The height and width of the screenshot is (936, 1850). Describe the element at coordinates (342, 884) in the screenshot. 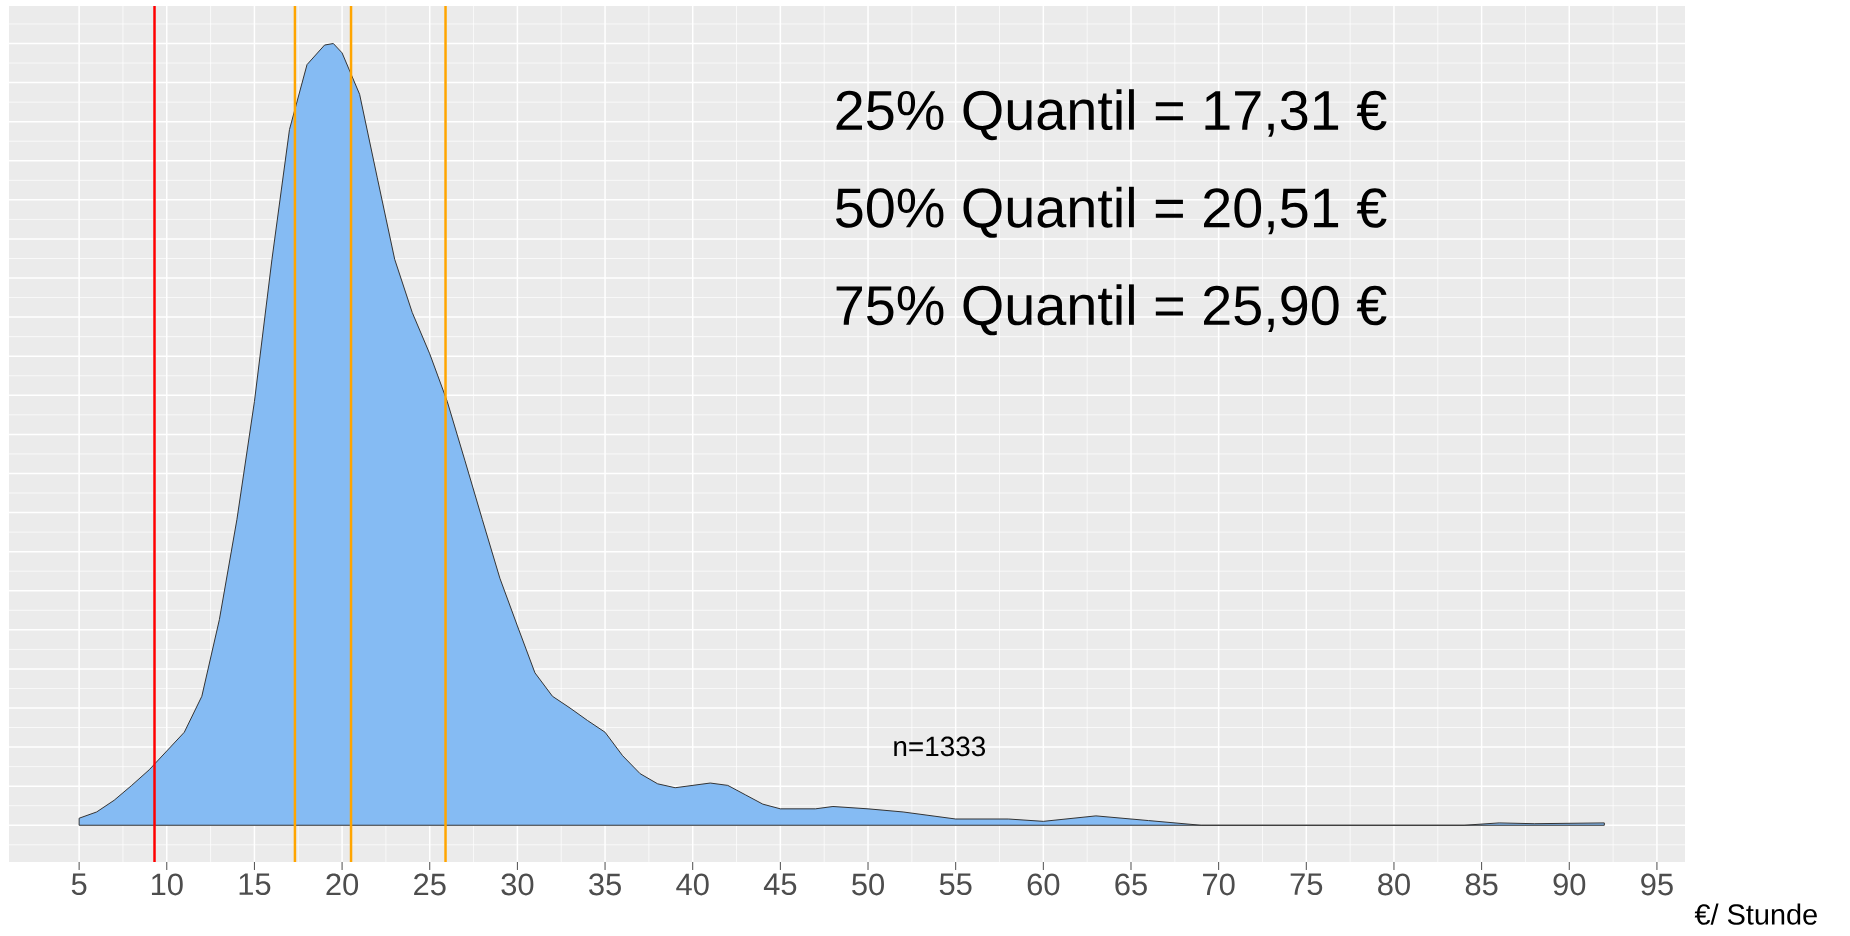

I see `x-tick-label: 20` at that location.